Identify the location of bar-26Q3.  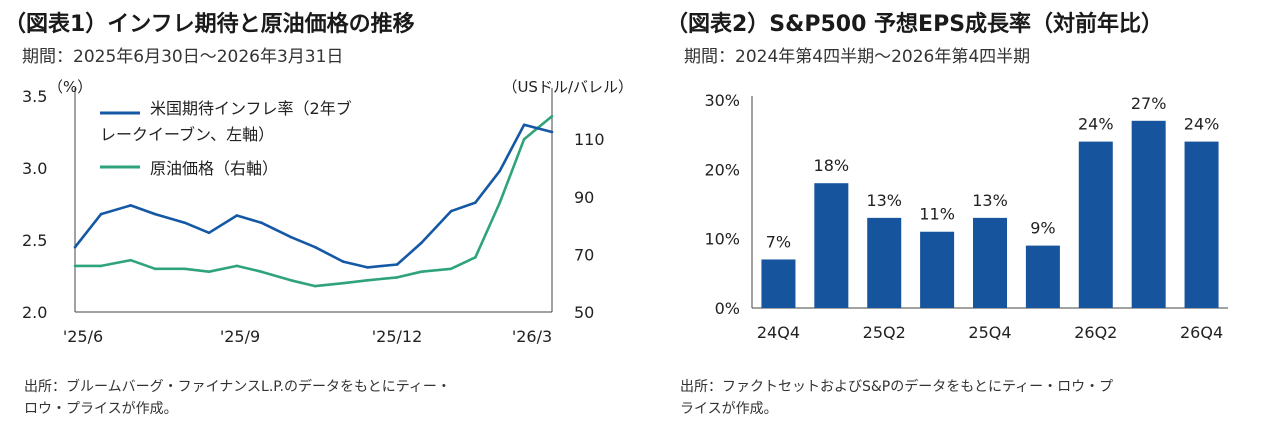
(1148, 214).